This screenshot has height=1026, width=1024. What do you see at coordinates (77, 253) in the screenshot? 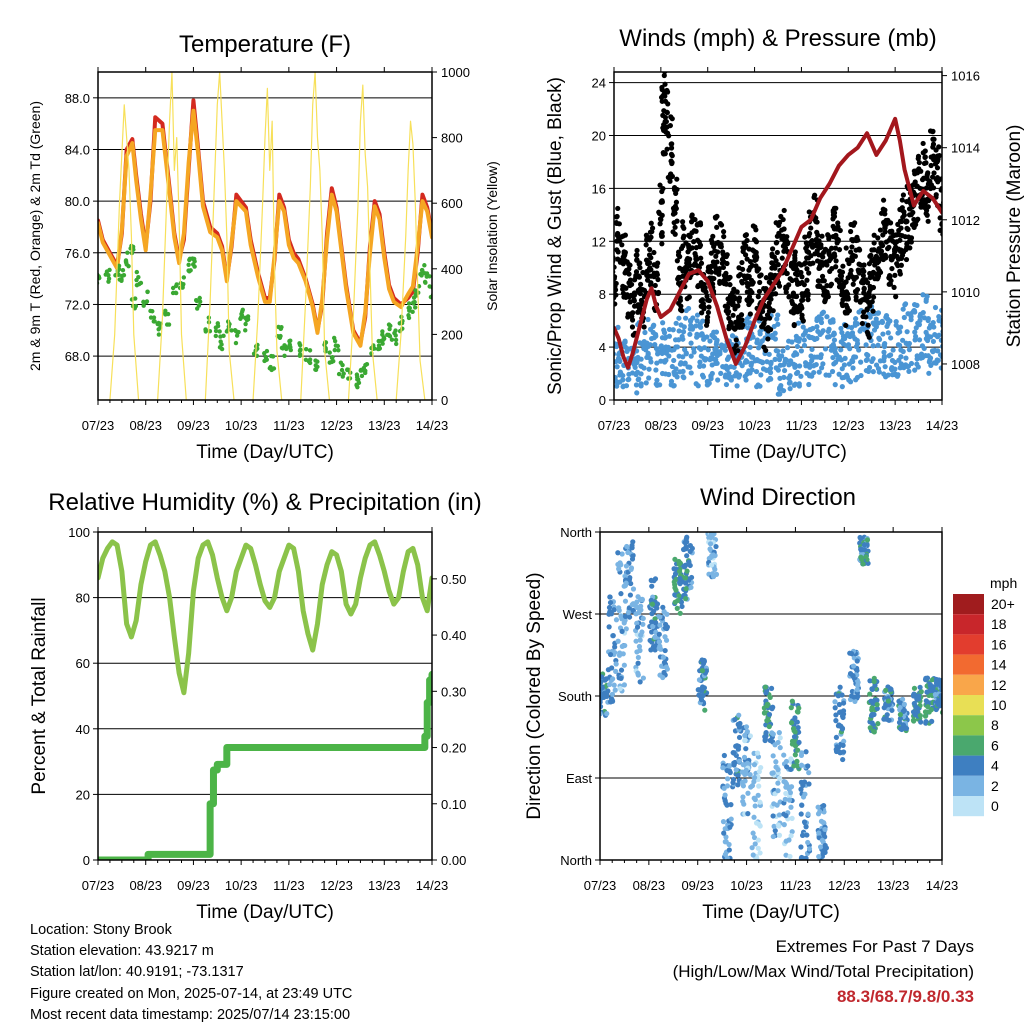
I see `y-tick-label: 76.0` at bounding box center [77, 253].